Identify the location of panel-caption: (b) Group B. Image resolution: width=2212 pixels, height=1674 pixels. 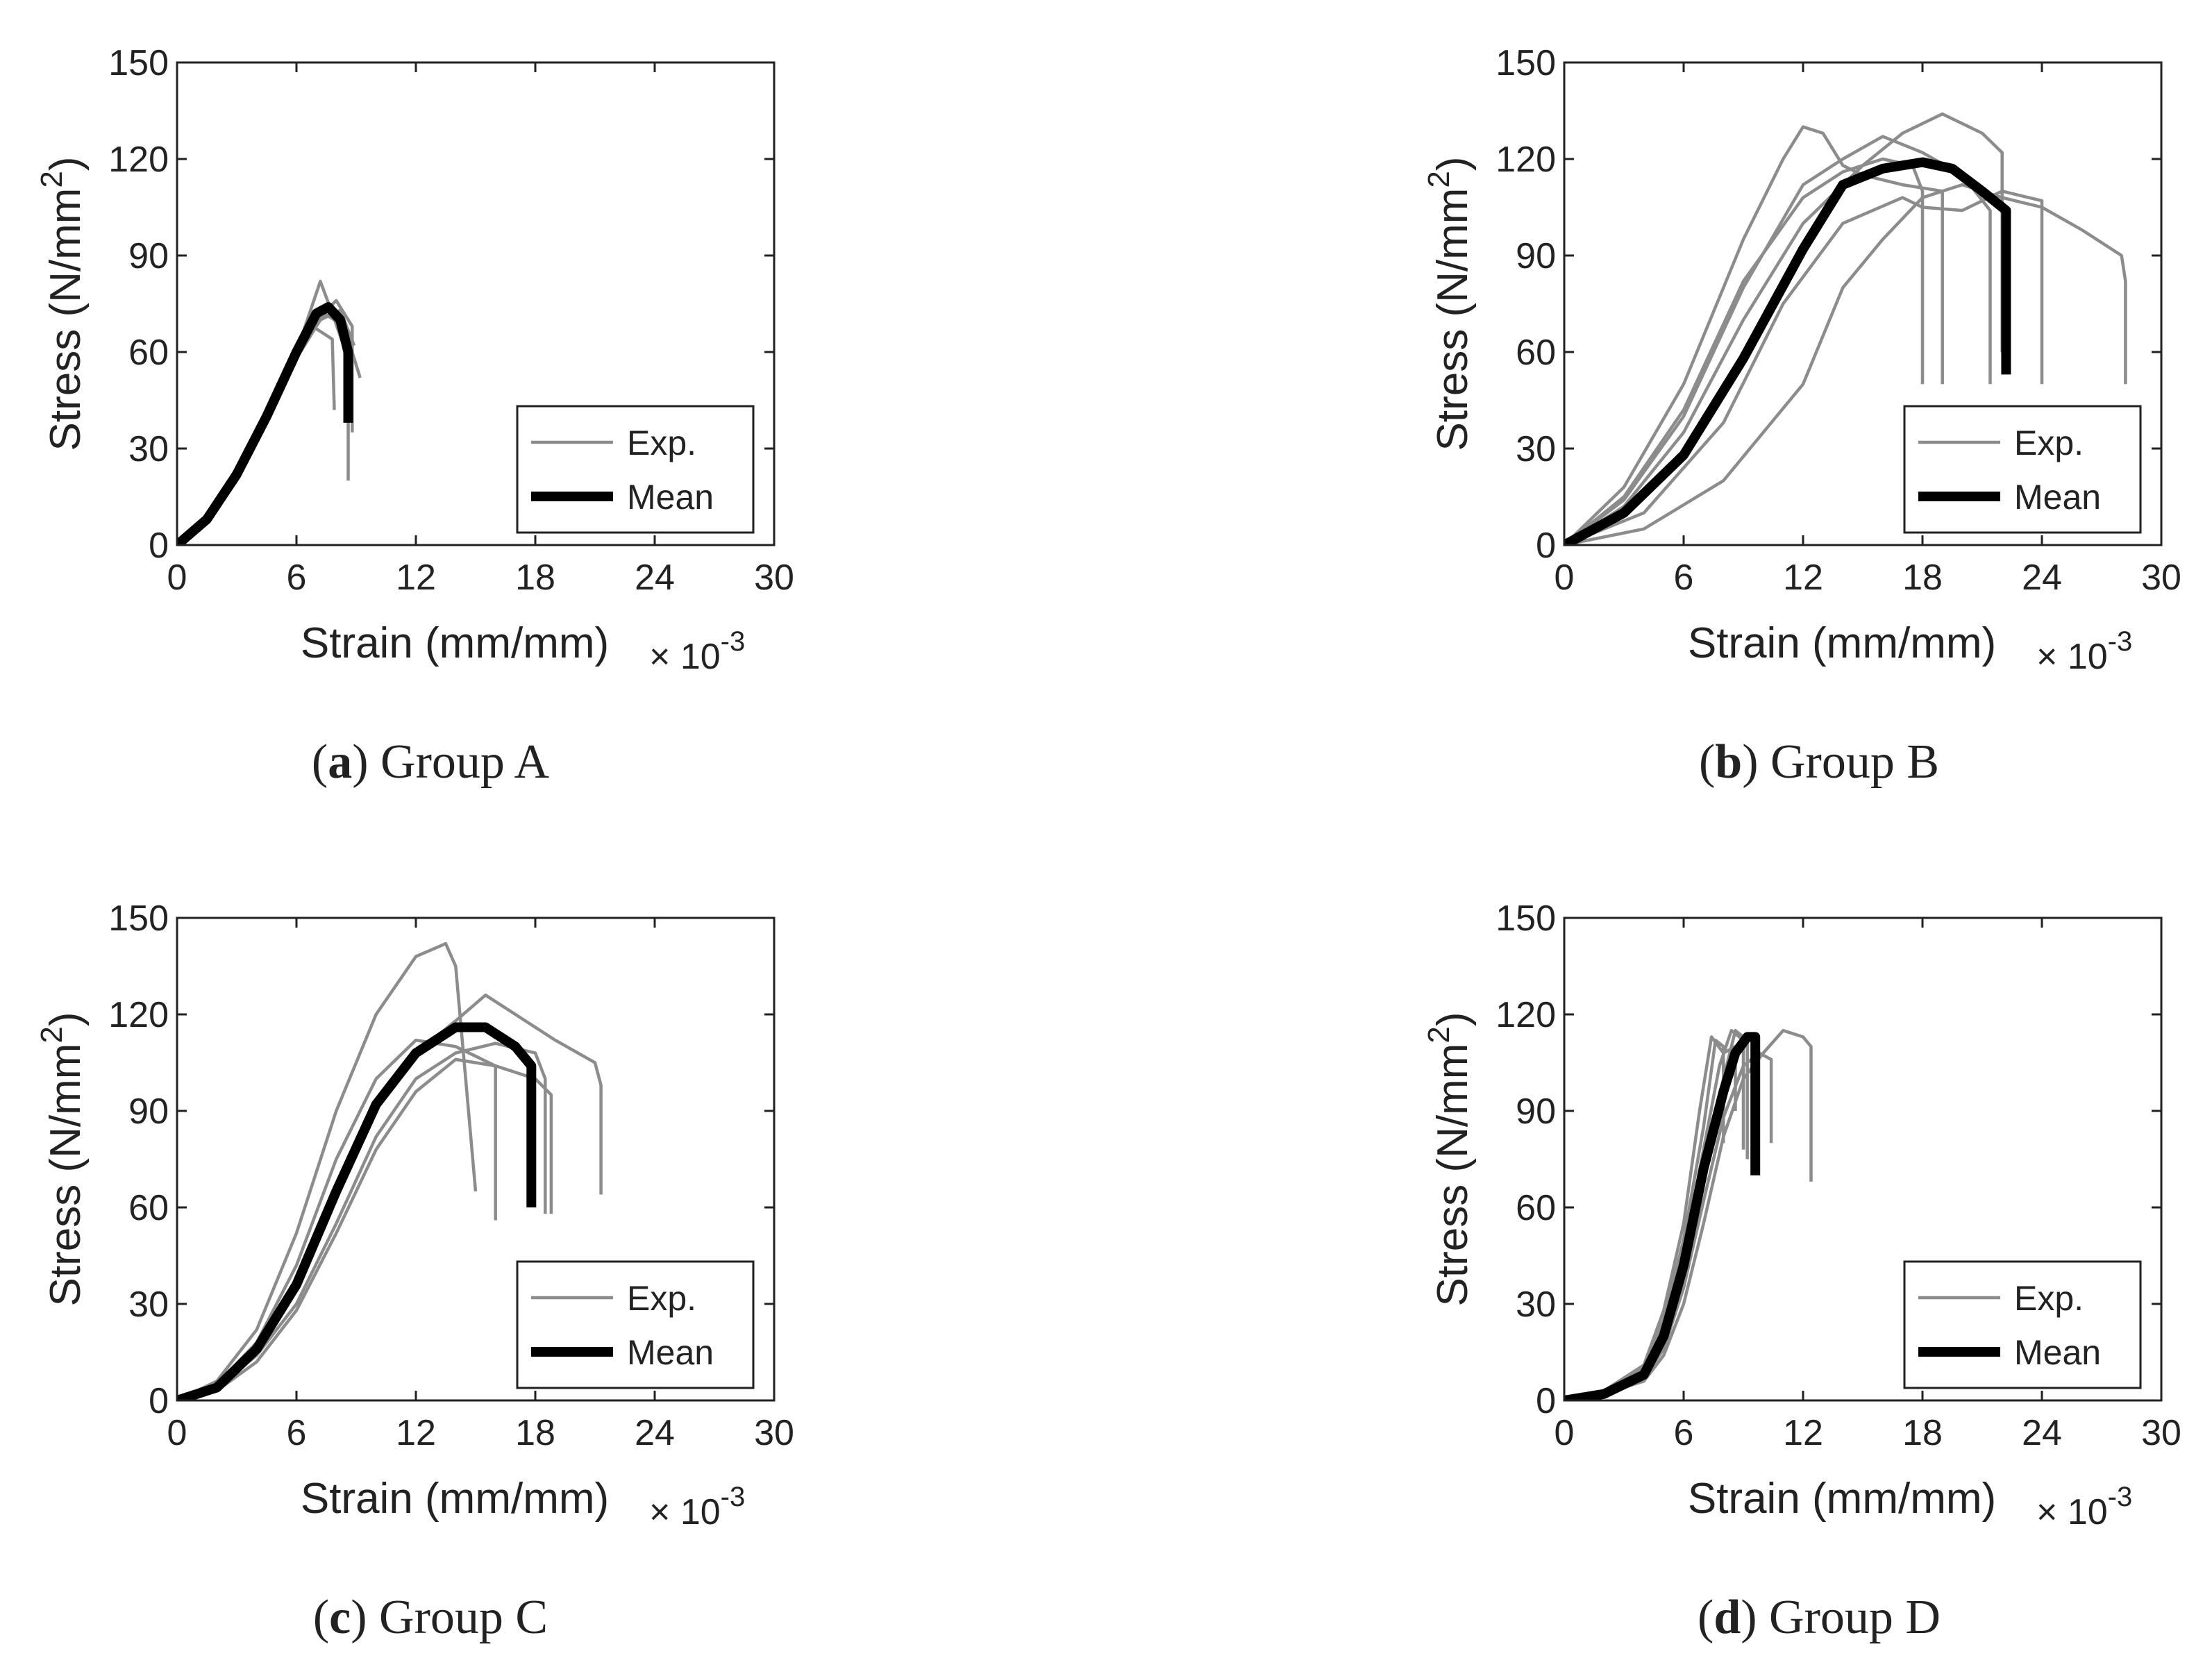
(1819, 762).